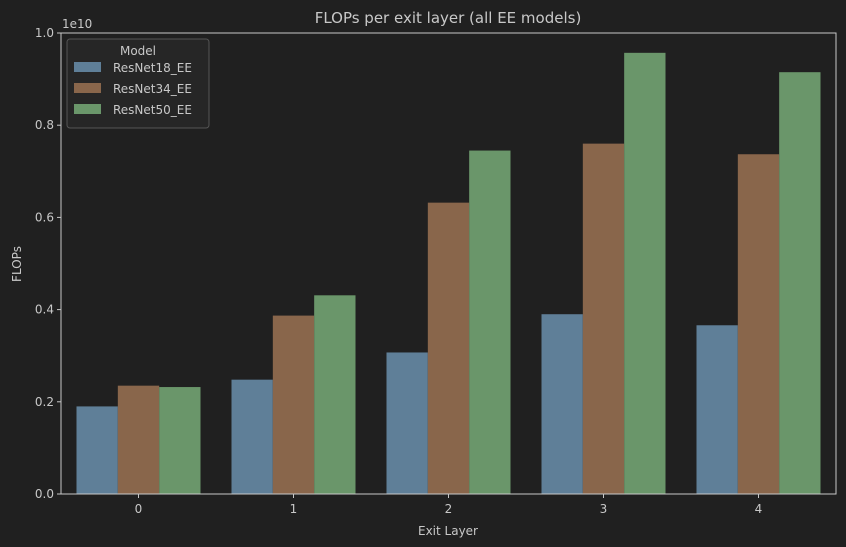 This screenshot has width=846, height=547. I want to click on x-ticks-group: 0 1 2 3 4, so click(449, 505).